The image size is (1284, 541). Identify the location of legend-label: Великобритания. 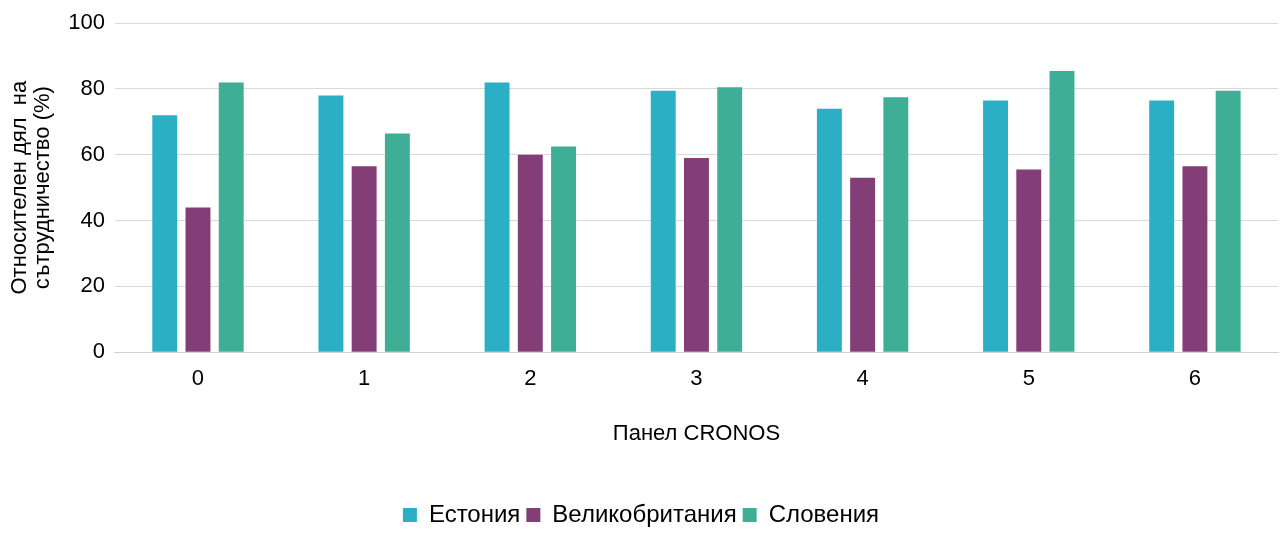
(644, 513).